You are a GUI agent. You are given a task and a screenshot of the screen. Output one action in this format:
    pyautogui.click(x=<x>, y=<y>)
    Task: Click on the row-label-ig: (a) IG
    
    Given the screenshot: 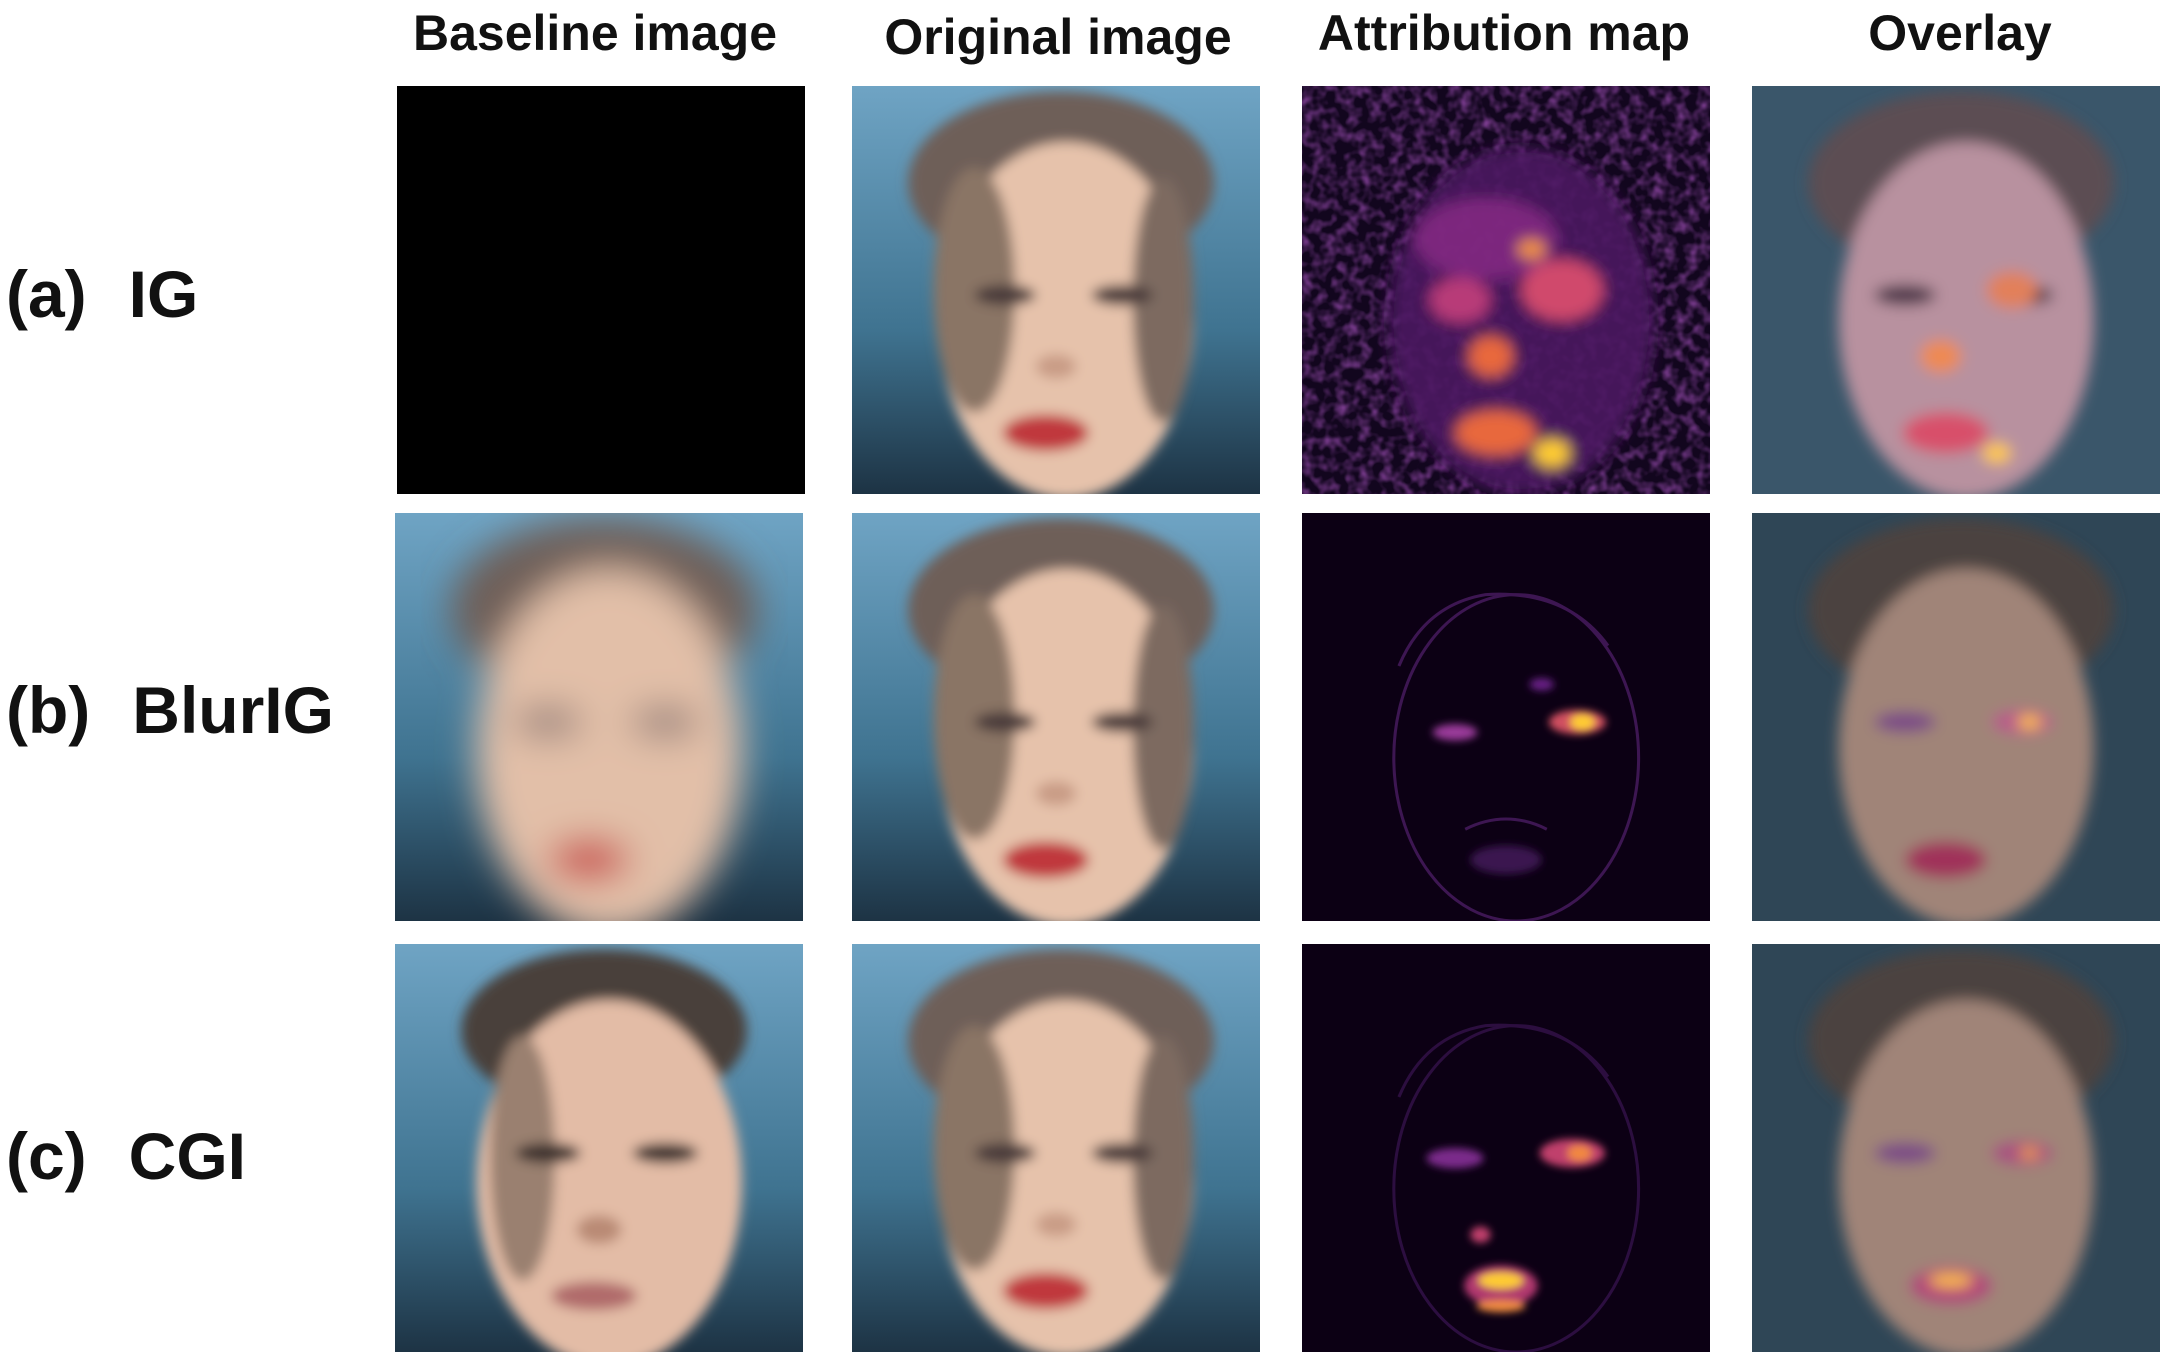 What is the action you would take?
    pyautogui.click(x=102, y=294)
    